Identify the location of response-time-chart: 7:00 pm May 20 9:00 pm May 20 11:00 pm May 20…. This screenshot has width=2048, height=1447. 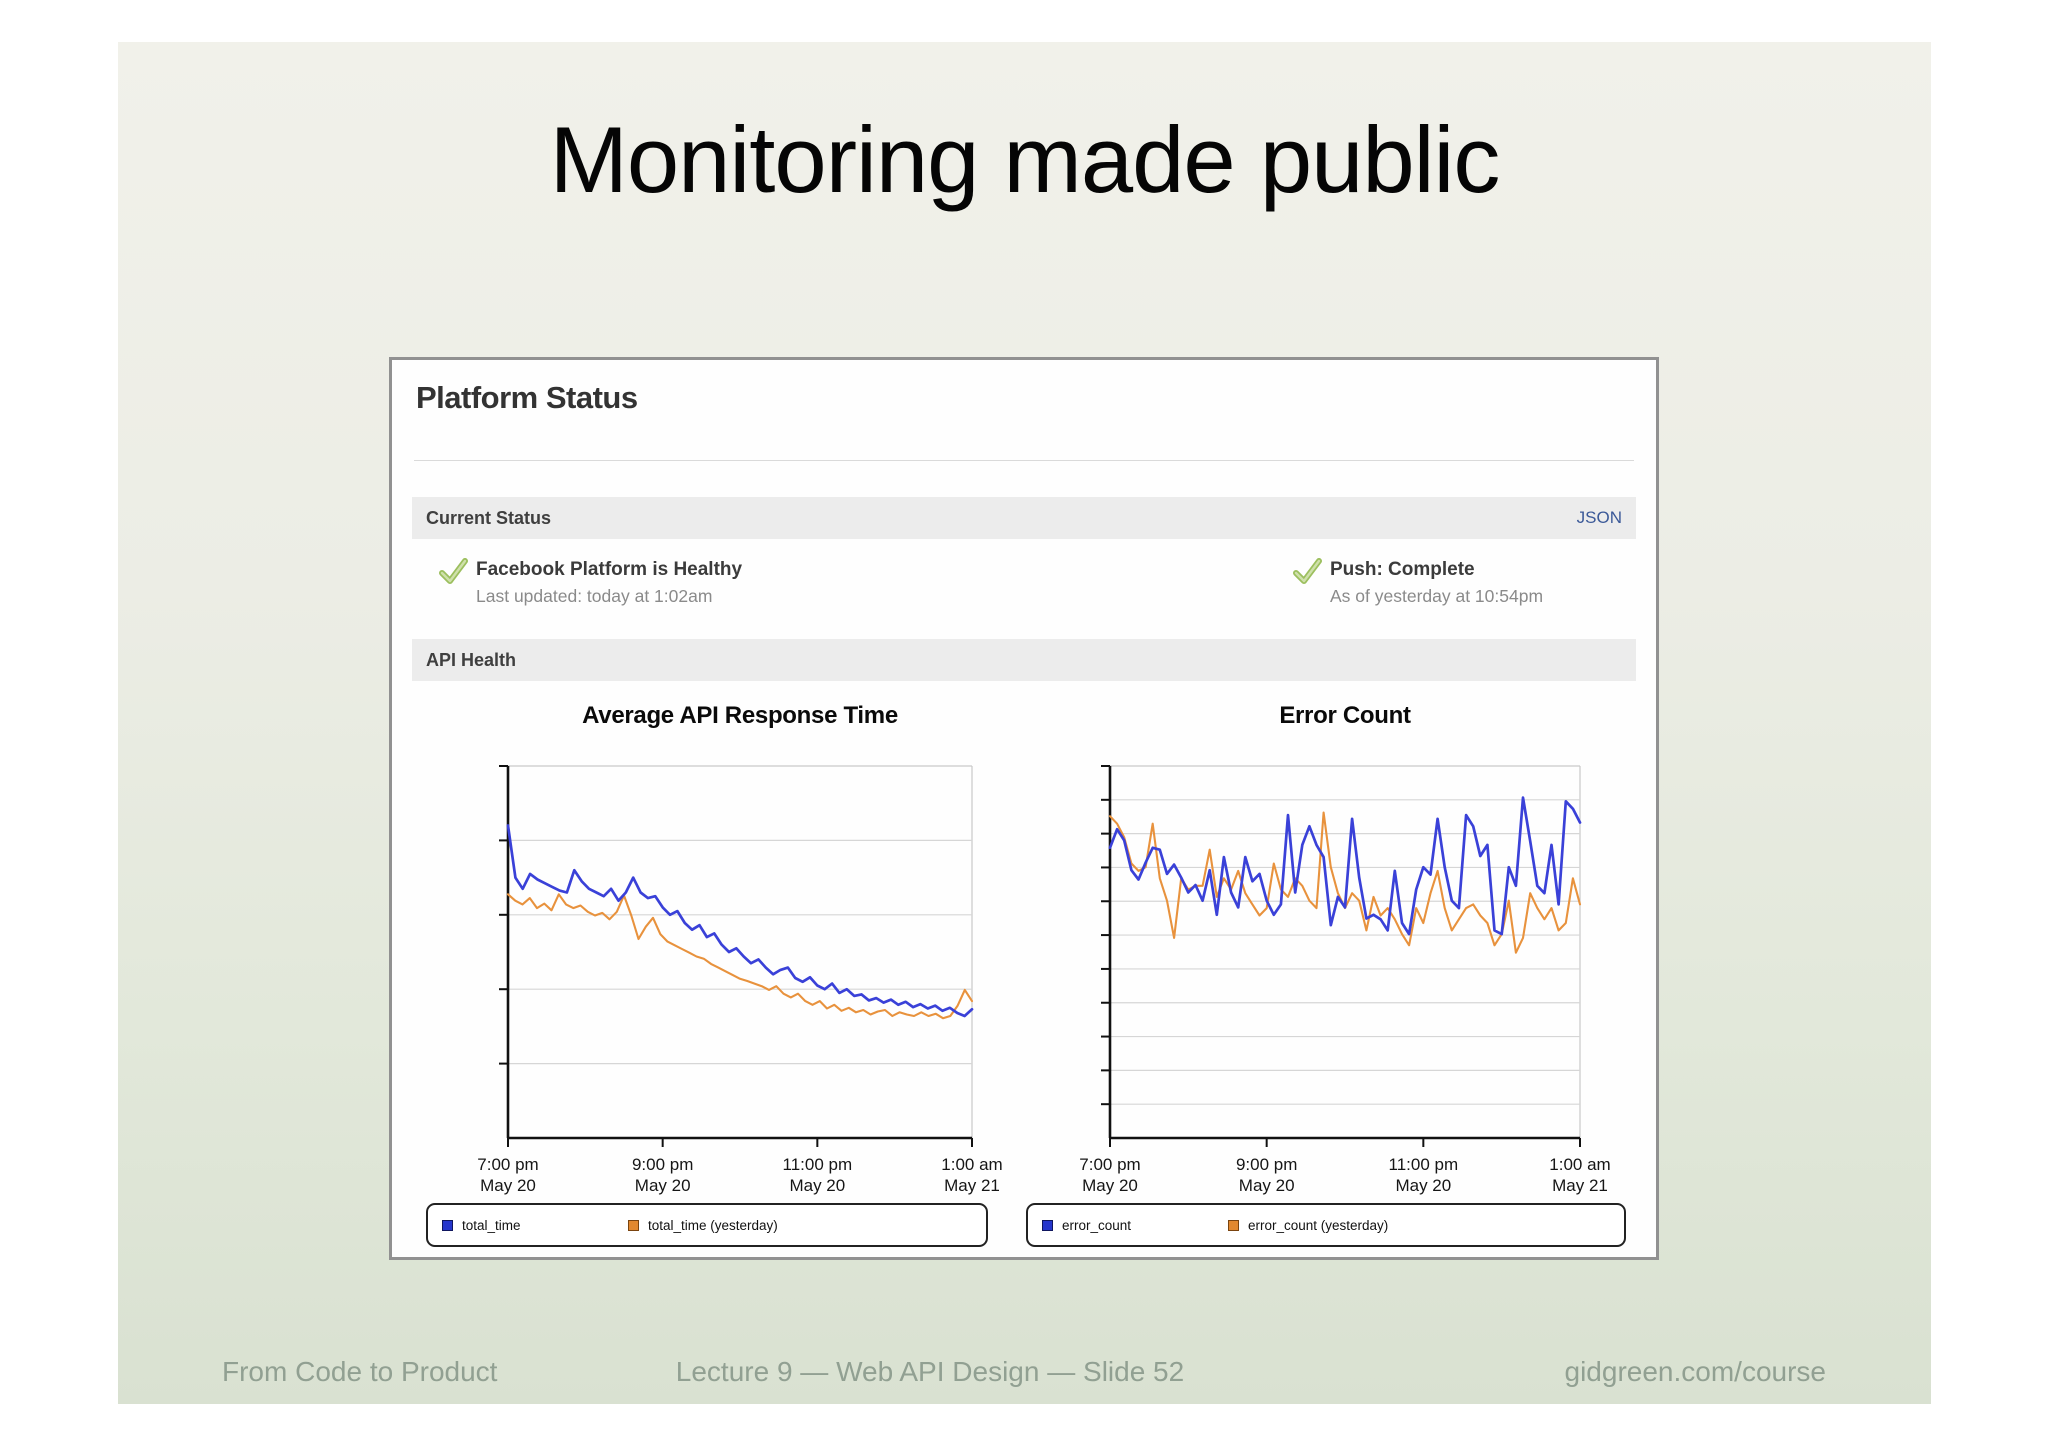
(740, 980).